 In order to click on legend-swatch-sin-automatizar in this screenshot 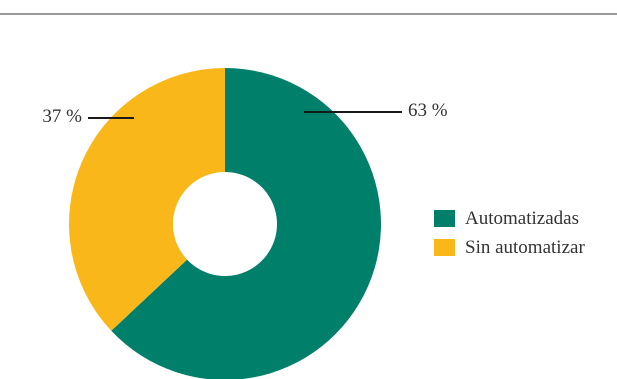, I will do `click(444, 247)`.